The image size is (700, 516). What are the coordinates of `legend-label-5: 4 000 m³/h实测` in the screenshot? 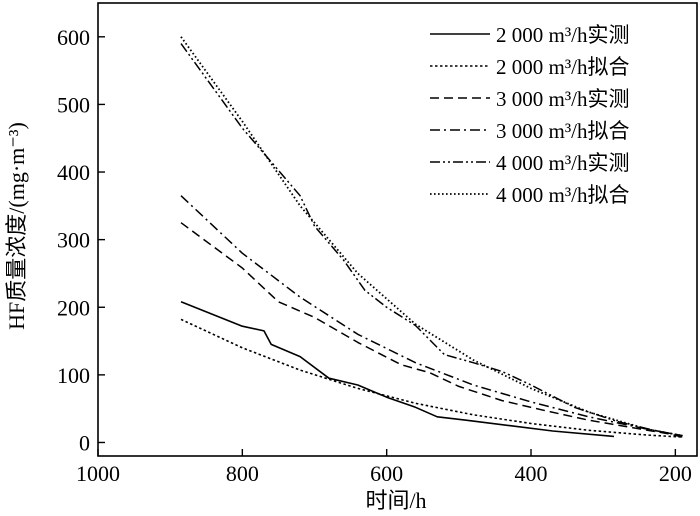 It's located at (562, 163).